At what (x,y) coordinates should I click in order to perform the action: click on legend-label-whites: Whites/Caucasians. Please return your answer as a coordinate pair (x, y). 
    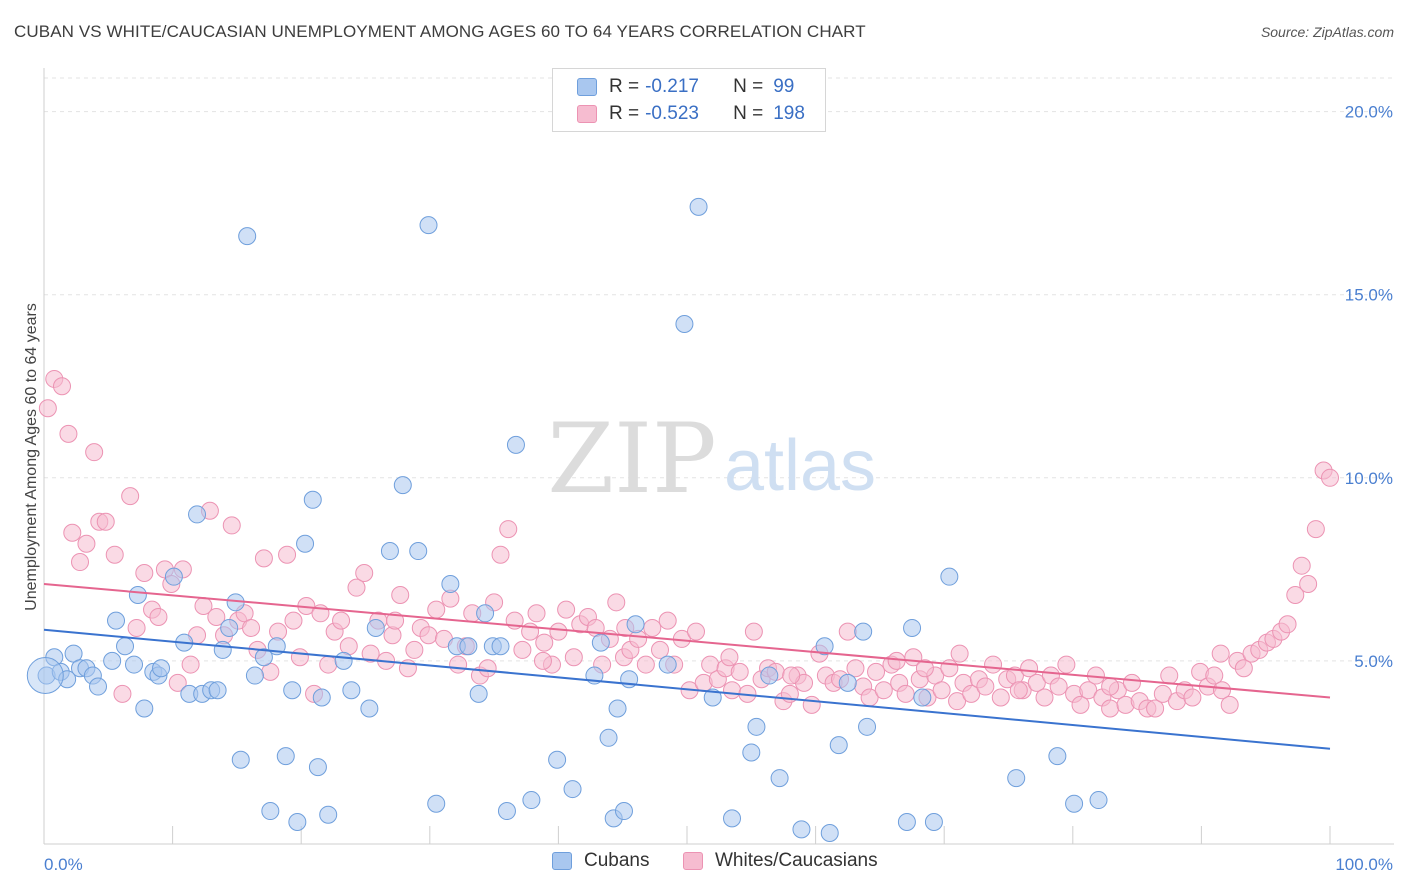
    Looking at the image, I should click on (796, 860).